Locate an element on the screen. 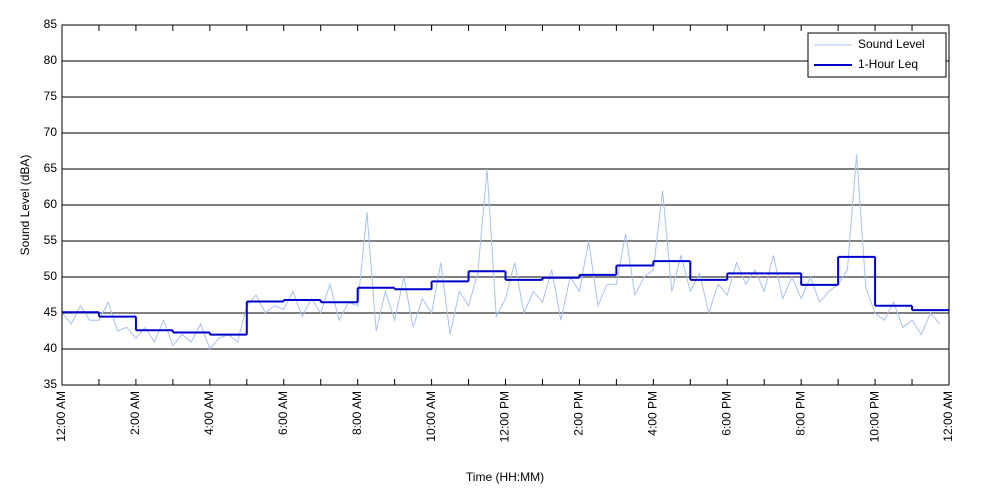 Image resolution: width=1000 pixels, height=500 pixels. y-tick-label: 60 is located at coordinates (51, 204).